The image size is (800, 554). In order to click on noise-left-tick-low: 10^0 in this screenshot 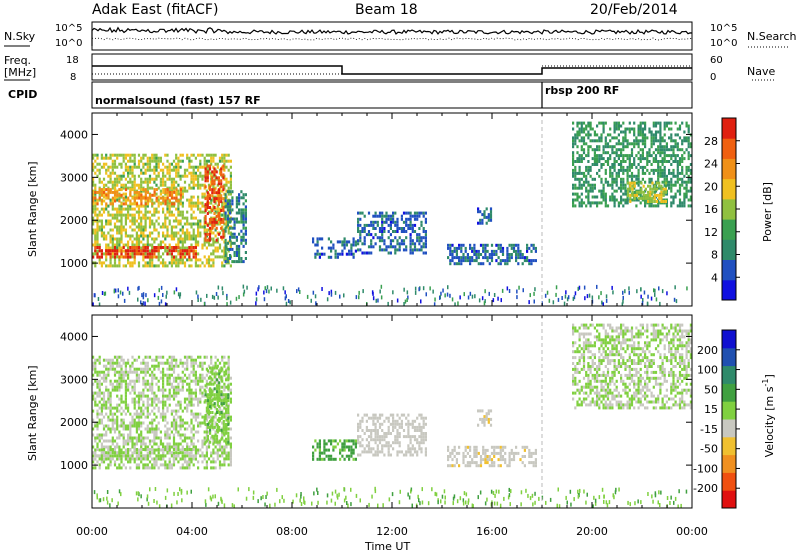, I will do `click(69, 43)`.